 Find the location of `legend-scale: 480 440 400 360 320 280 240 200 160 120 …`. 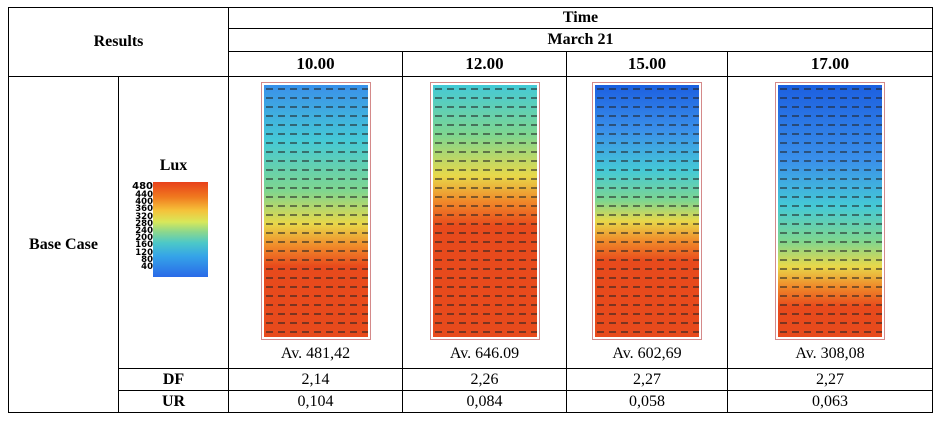

legend-scale: 480 440 400 360 320 280 240 200 160 120 … is located at coordinates (142, 229).